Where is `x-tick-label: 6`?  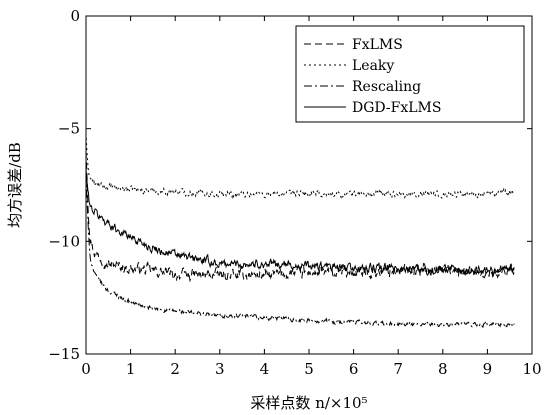 x-tick-label: 6 is located at coordinates (354, 369).